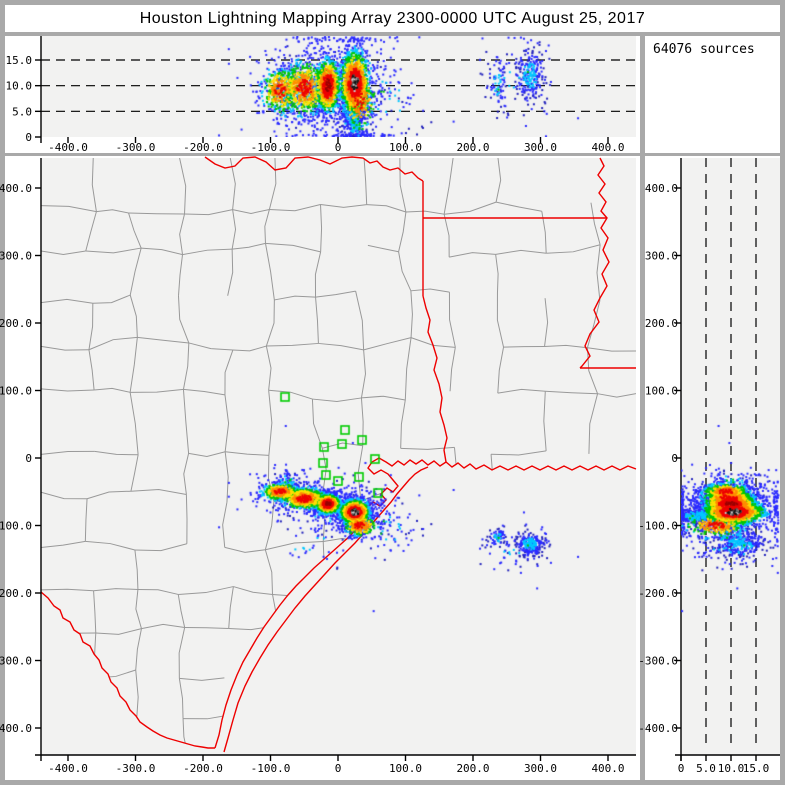 This screenshot has height=785, width=785. Describe the element at coordinates (712, 94) in the screenshot. I see `sources-count-panel: 64076 sources` at that location.